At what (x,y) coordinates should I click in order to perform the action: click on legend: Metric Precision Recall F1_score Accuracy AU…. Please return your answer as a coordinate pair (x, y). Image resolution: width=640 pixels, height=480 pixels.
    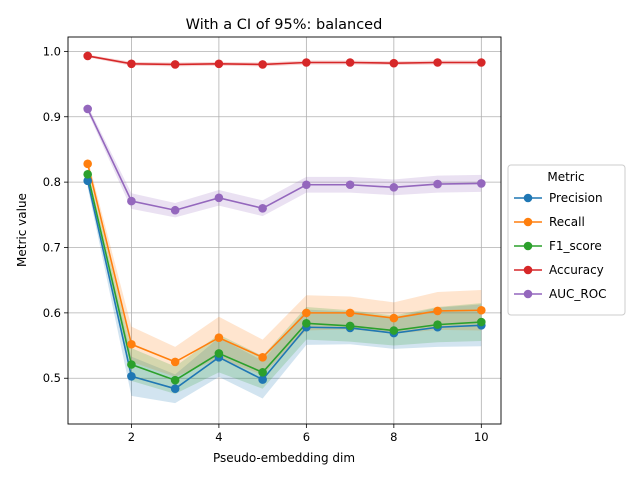
    Looking at the image, I should click on (566, 240).